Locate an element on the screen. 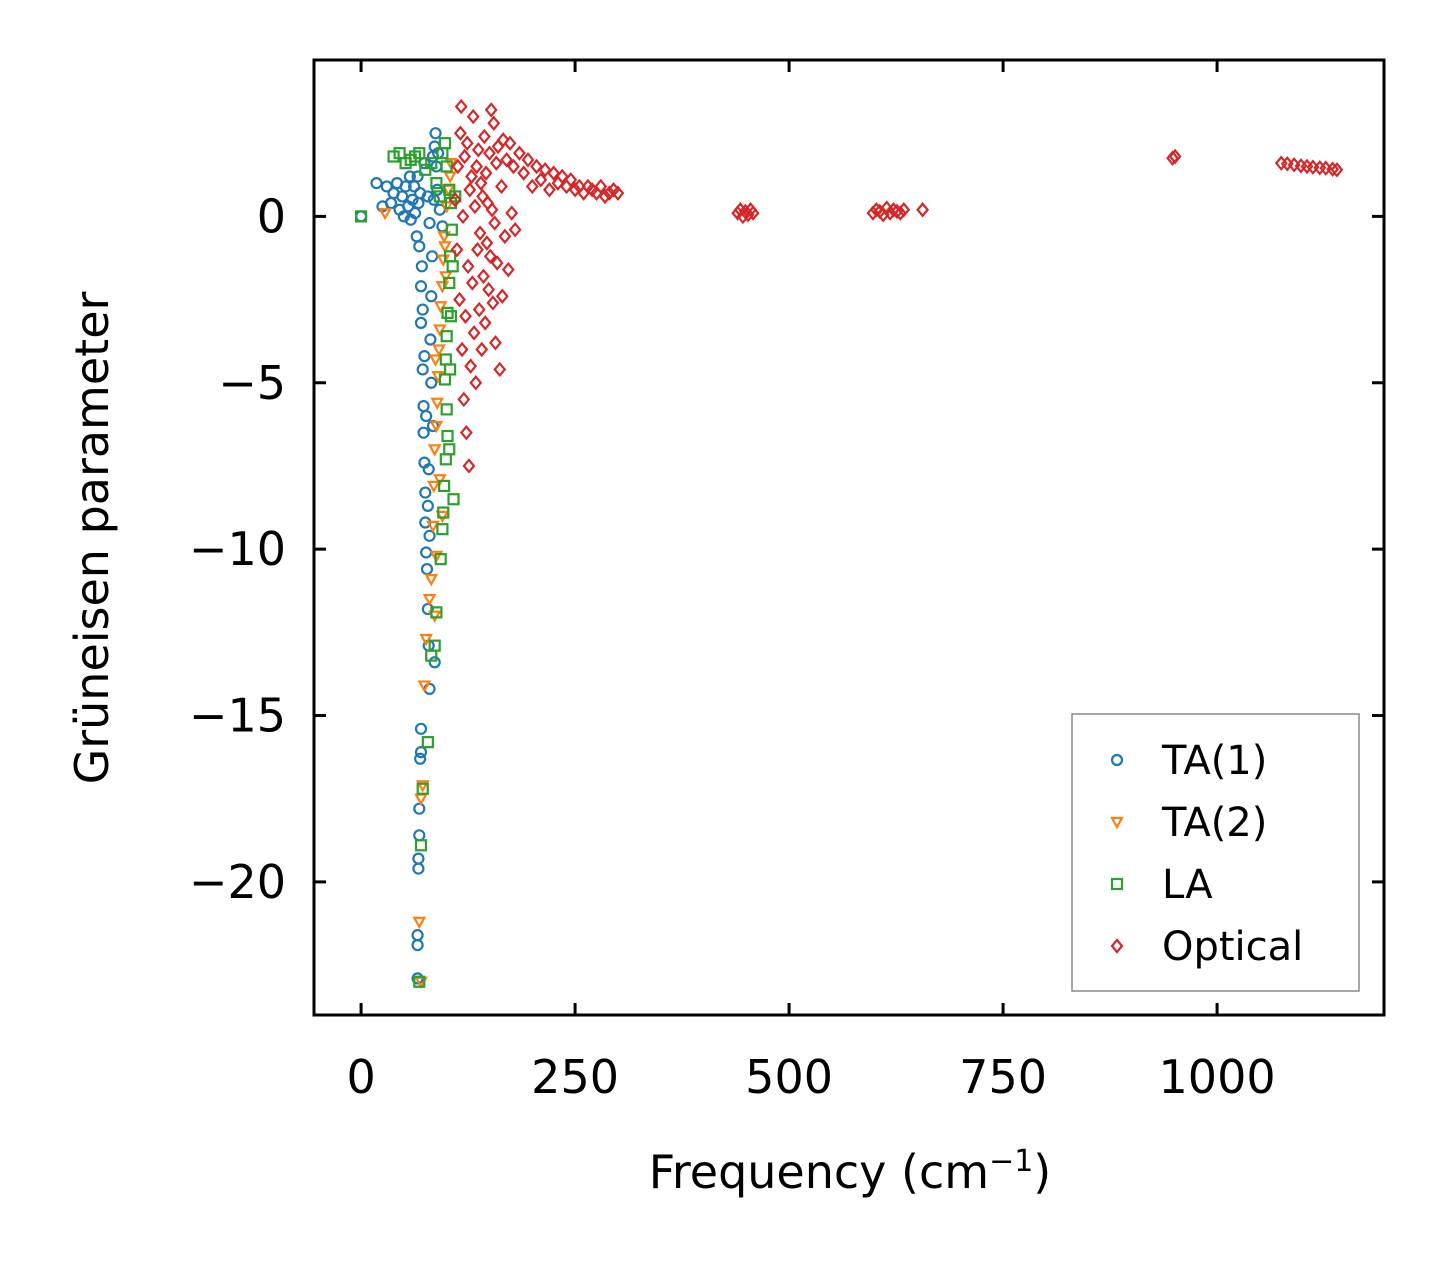 The width and height of the screenshot is (1443, 1264). x-tick-label: 500 is located at coordinates (789, 1077).